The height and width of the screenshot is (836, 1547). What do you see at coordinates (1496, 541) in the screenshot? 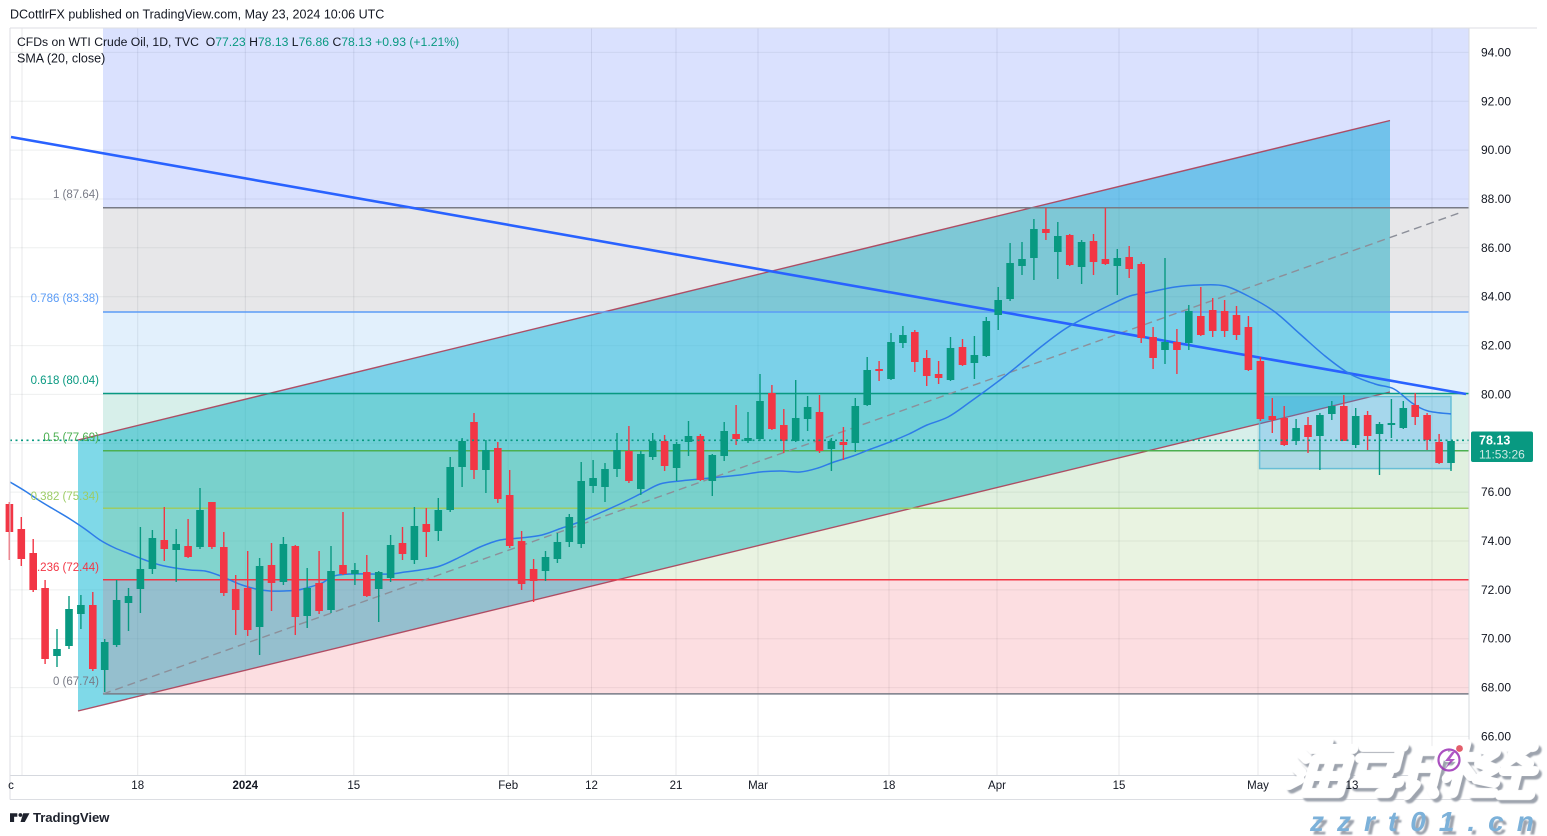
I see `svg-text: 74.00` at bounding box center [1496, 541].